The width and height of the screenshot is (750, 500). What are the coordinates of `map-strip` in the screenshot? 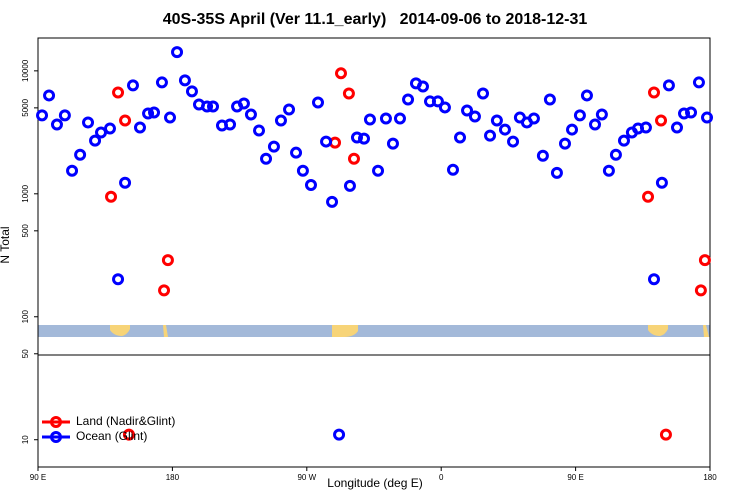 It's located at (374, 331).